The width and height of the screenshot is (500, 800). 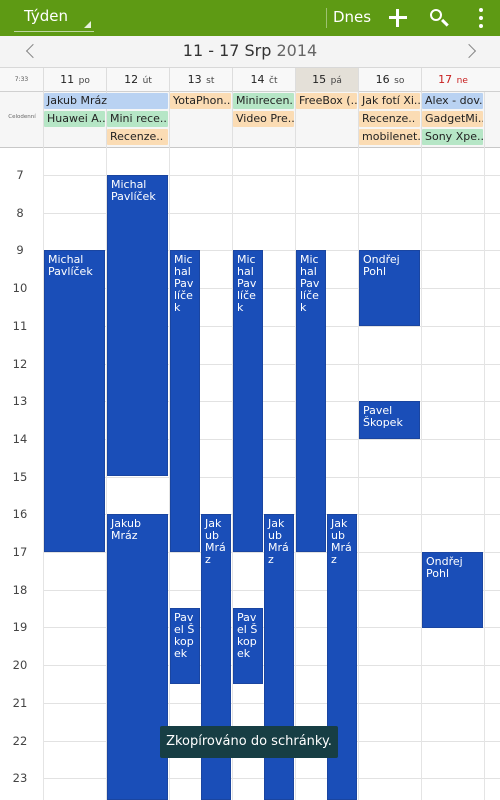 I want to click on search-icon, so click(x=439, y=18).